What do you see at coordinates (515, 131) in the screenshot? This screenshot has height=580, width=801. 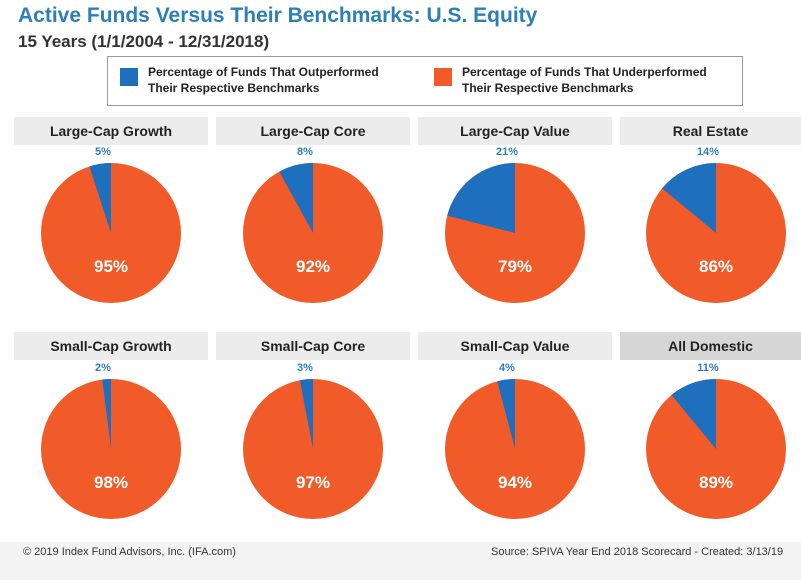 I see `panel-header-large-cap-value: Large-Cap Value` at bounding box center [515, 131].